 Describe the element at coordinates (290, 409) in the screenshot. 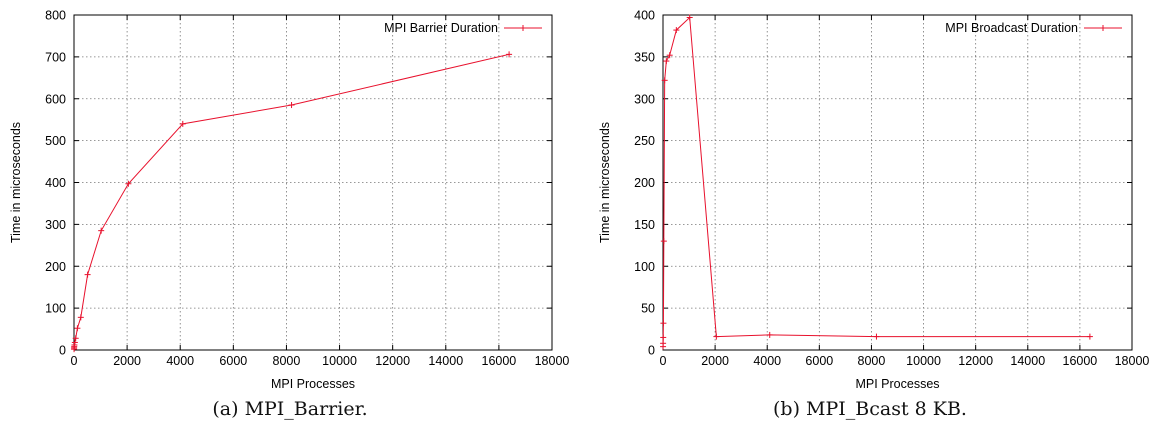

I see `caption-barrier: (a) MPI_Barrier.` at that location.